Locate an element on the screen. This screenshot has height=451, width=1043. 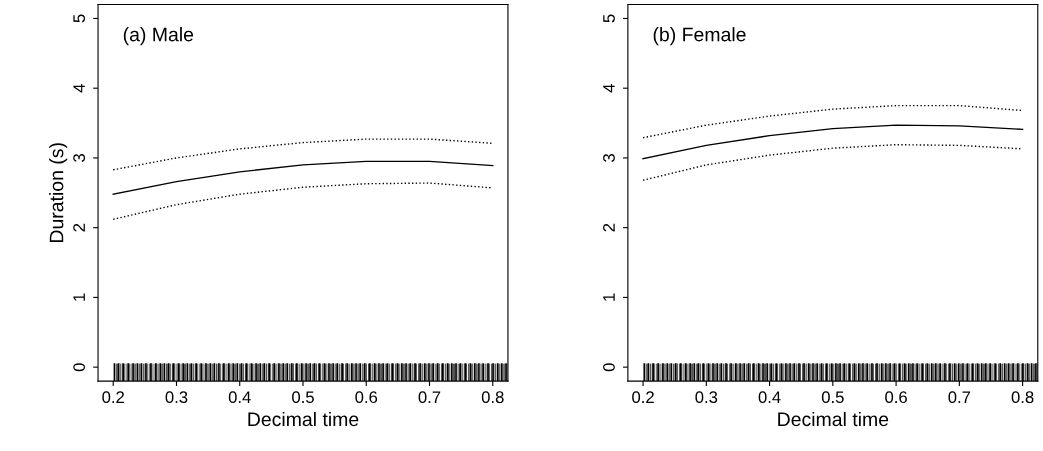
text: (b) Female is located at coordinates (699, 36).